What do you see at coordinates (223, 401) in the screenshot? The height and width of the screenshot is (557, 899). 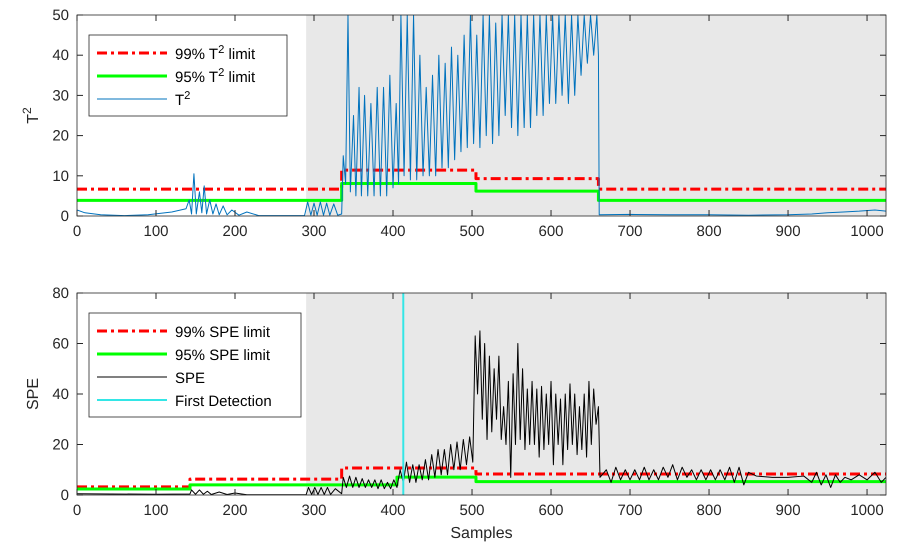 I see `legend-label: First Detection` at bounding box center [223, 401].